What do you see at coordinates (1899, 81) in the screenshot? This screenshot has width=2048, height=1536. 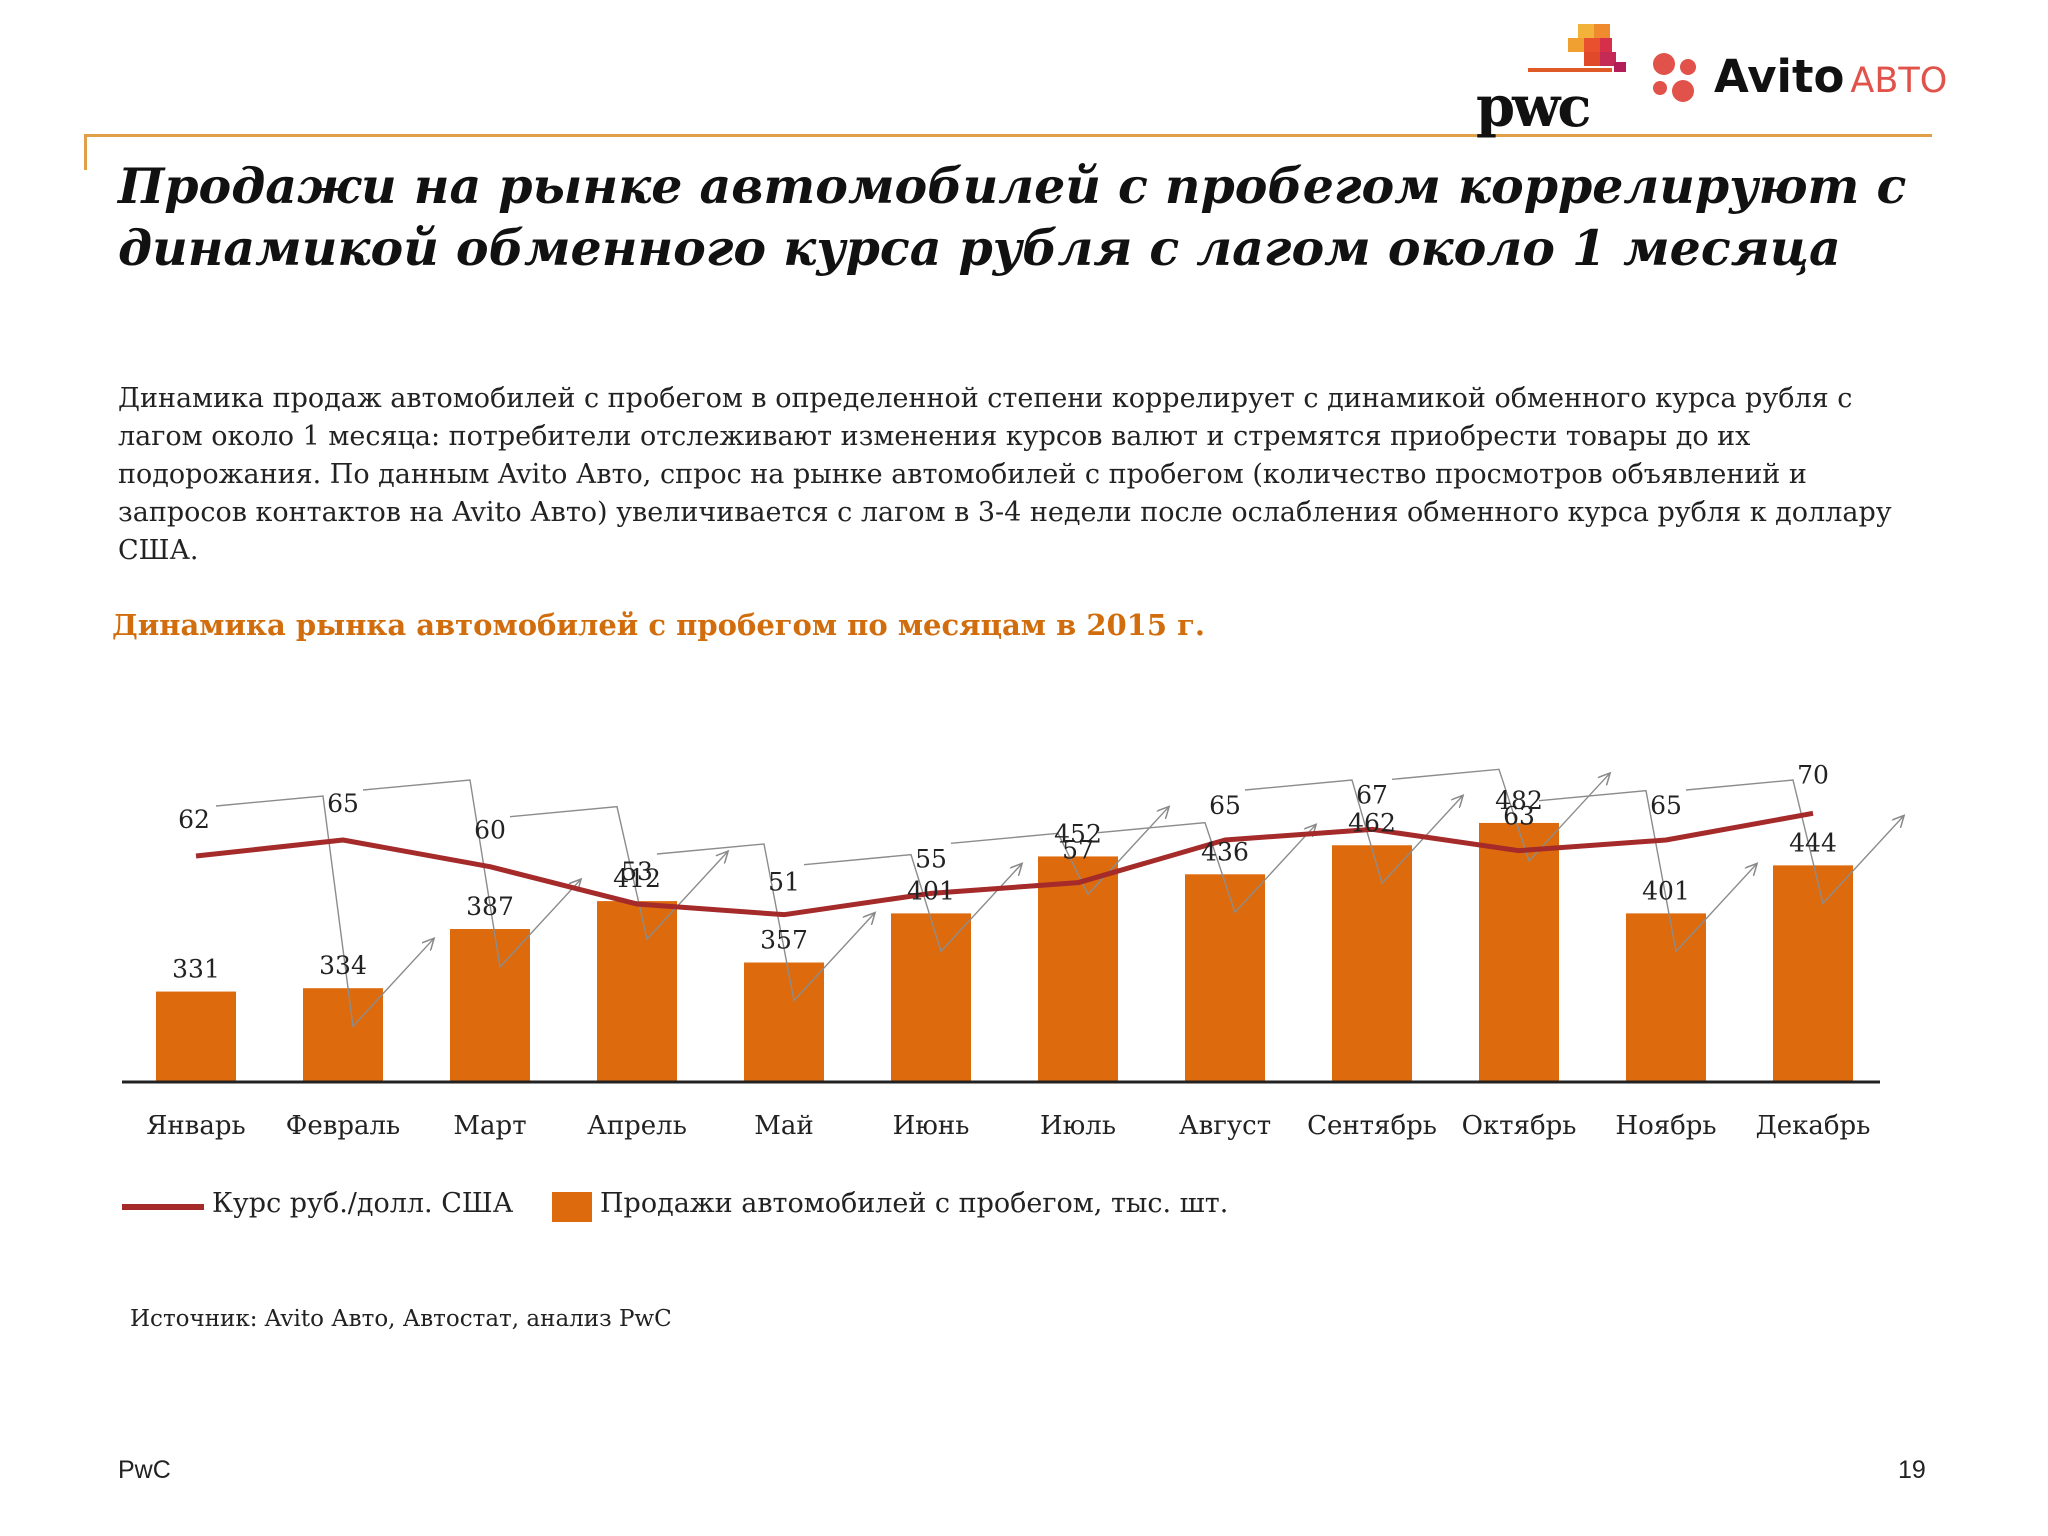 I see `avito-logo-suffix: АВТО` at bounding box center [1899, 81].